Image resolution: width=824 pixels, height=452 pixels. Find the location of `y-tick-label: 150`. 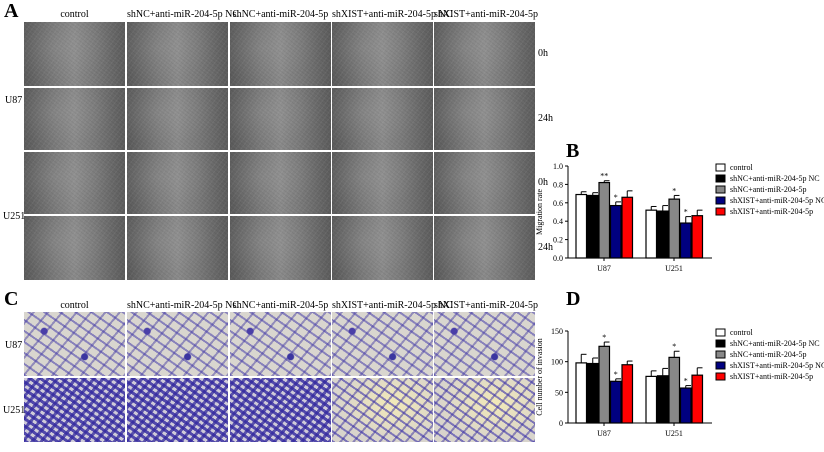

y-tick-label: 150 is located at coordinates (557, 331).